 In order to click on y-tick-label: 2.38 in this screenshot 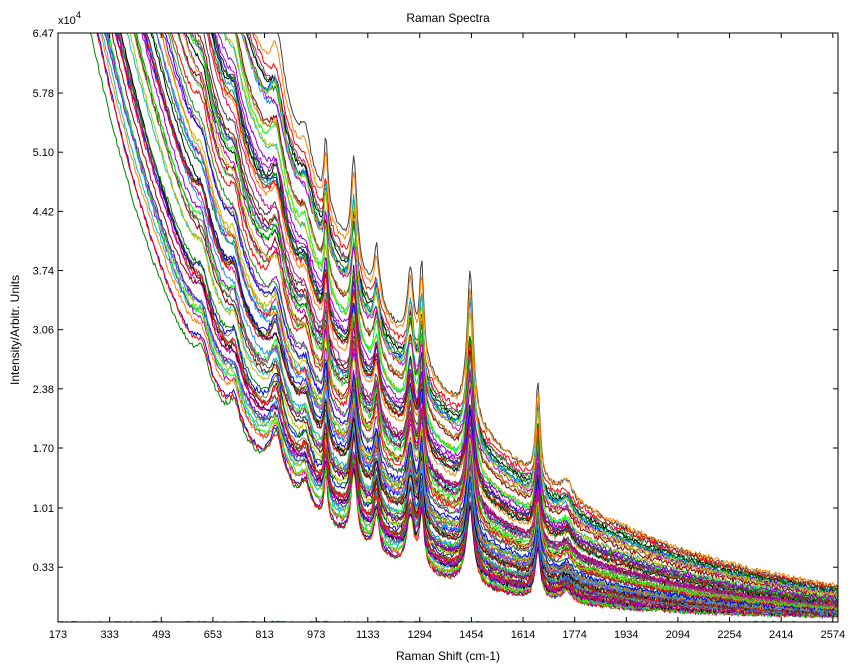, I will do `click(43, 390)`.